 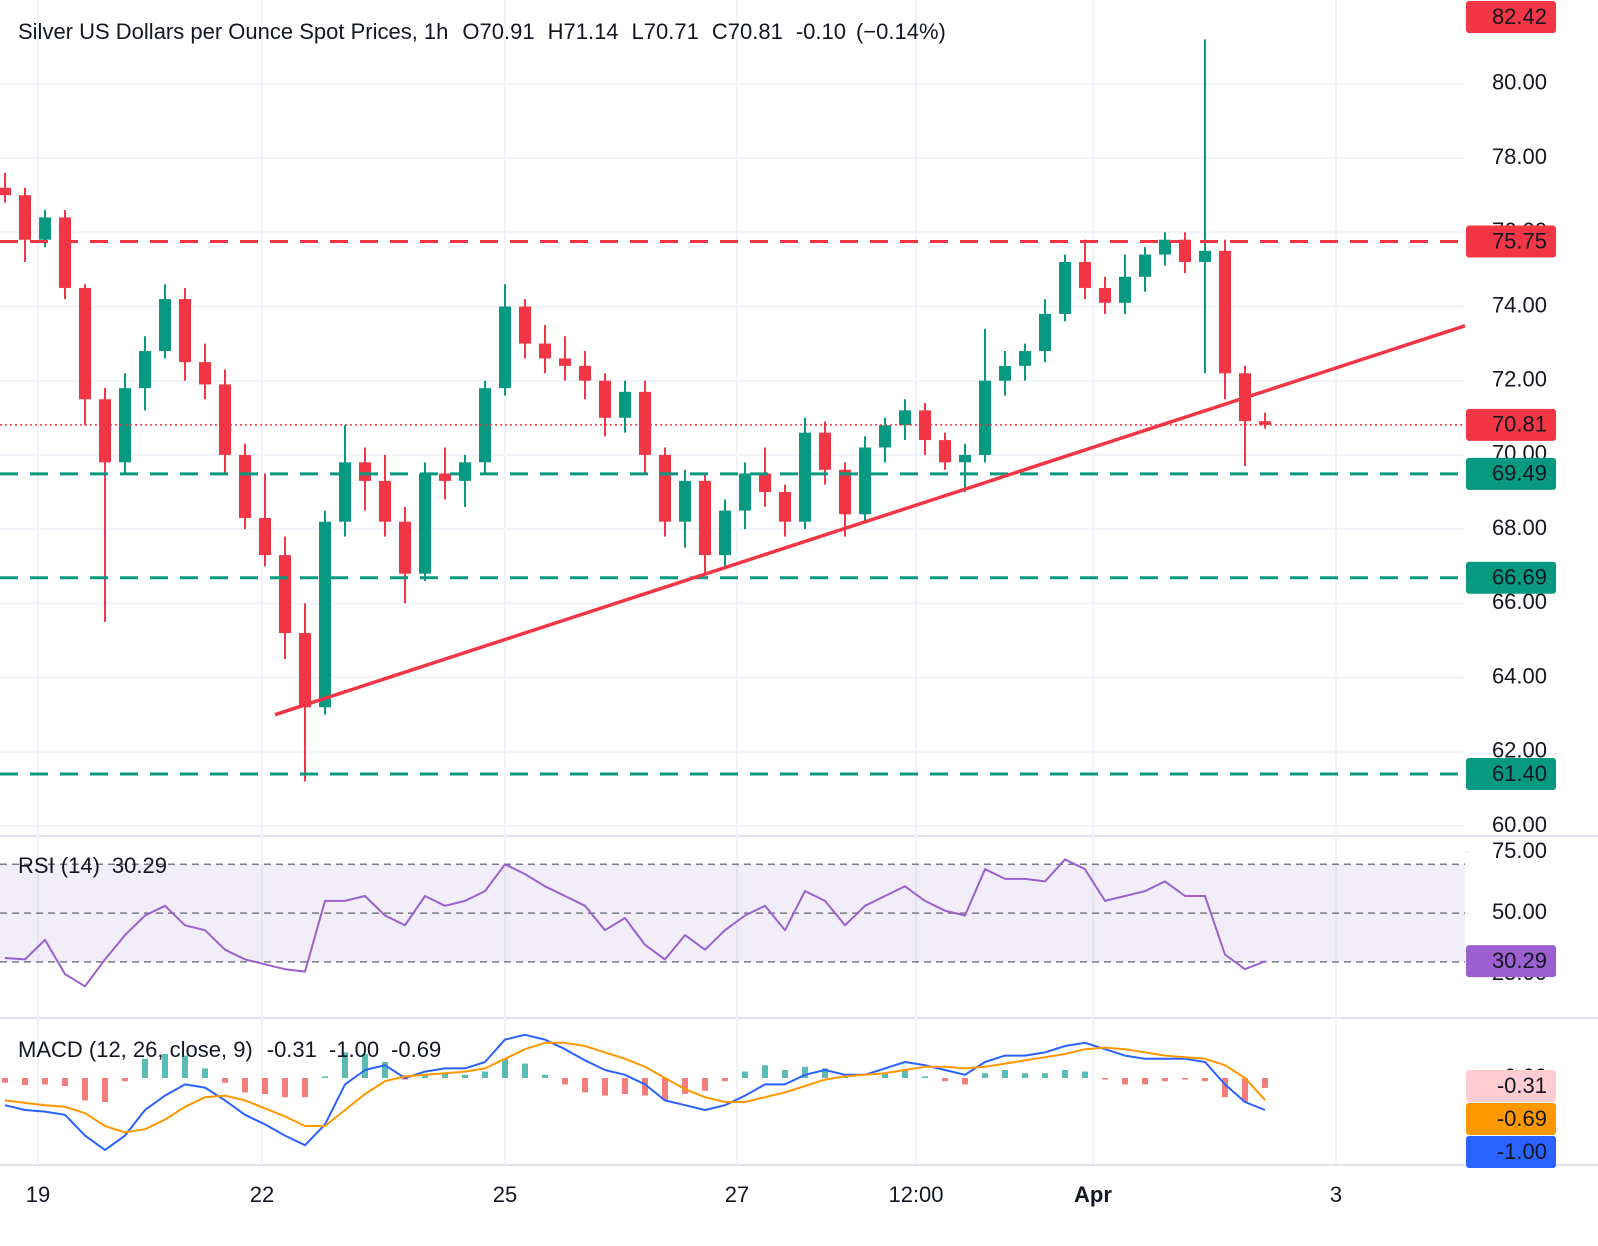 What do you see at coordinates (1519, 424) in the screenshot?
I see `last-price-text: 70.81` at bounding box center [1519, 424].